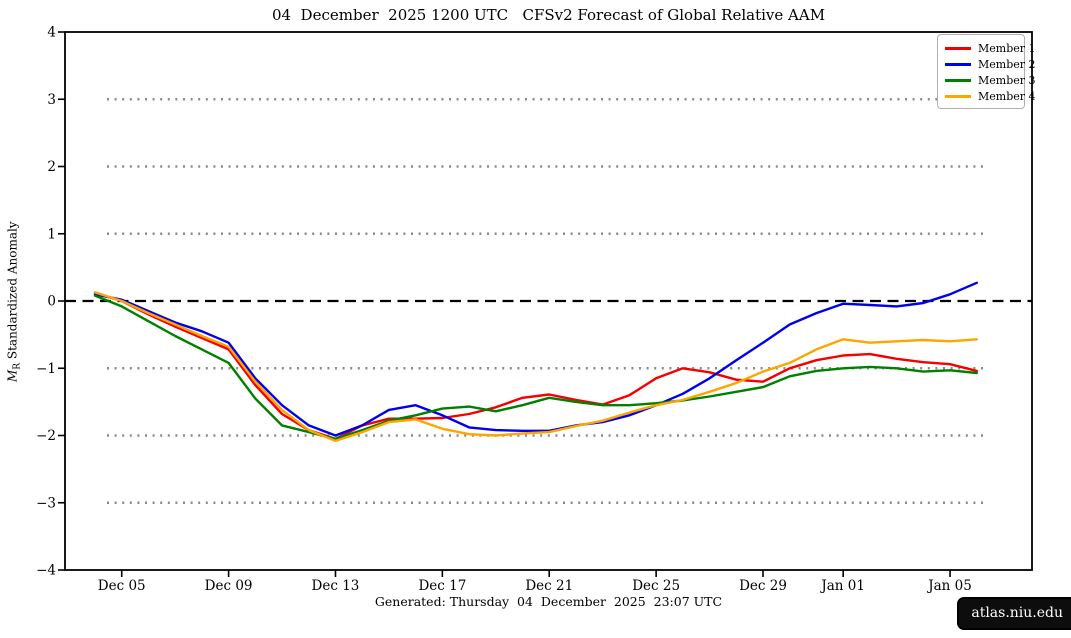  What do you see at coordinates (656, 586) in the screenshot?
I see `x-tick-label: Dec 25` at bounding box center [656, 586].